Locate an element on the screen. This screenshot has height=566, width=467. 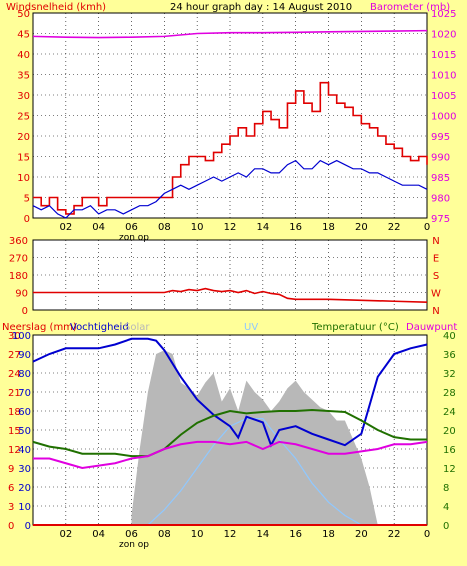
dewpoint-ylabel: Dauwpunt is located at coordinates (431, 327).